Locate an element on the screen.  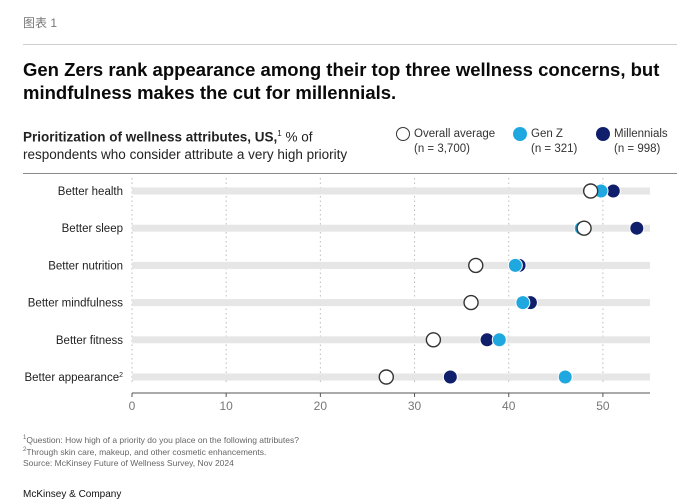
brand-logo-text: McKinsey & Company is located at coordinates (72, 494).